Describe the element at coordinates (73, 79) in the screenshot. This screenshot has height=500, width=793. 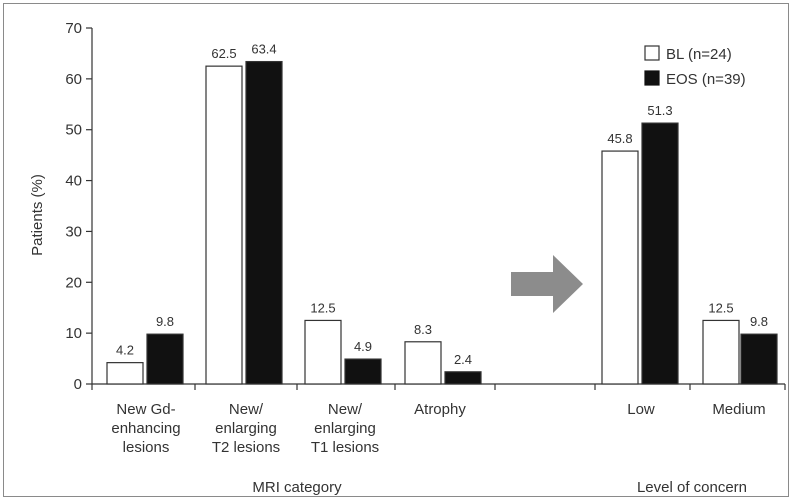
I see `y-tick-label: 60` at that location.